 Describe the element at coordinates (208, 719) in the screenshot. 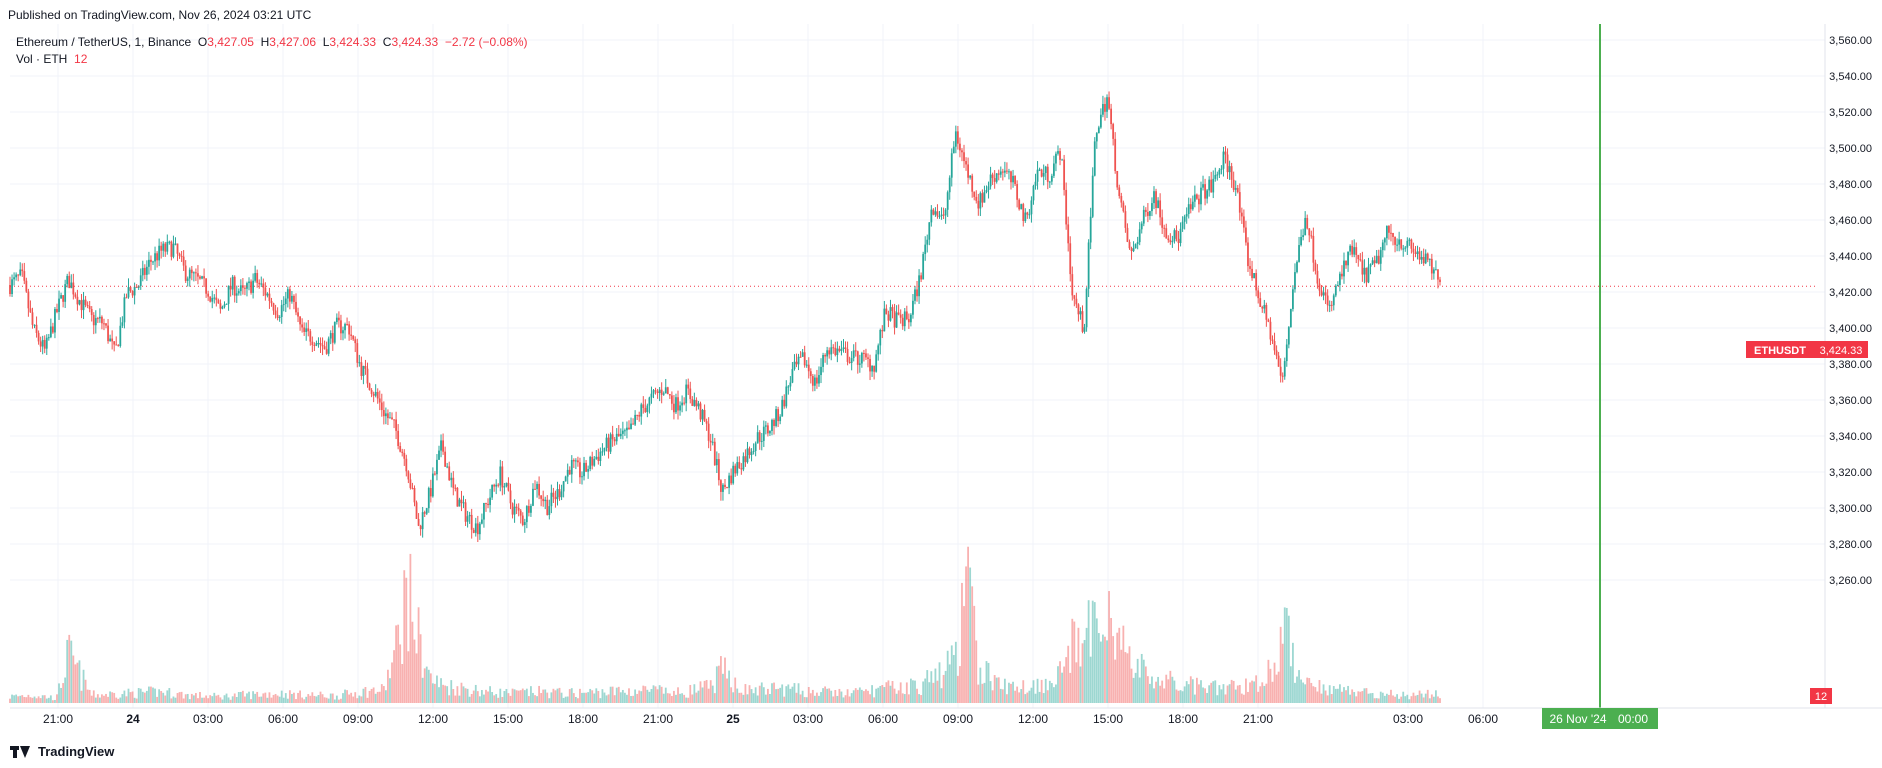

I see `x-tick-label: 03:00` at that location.